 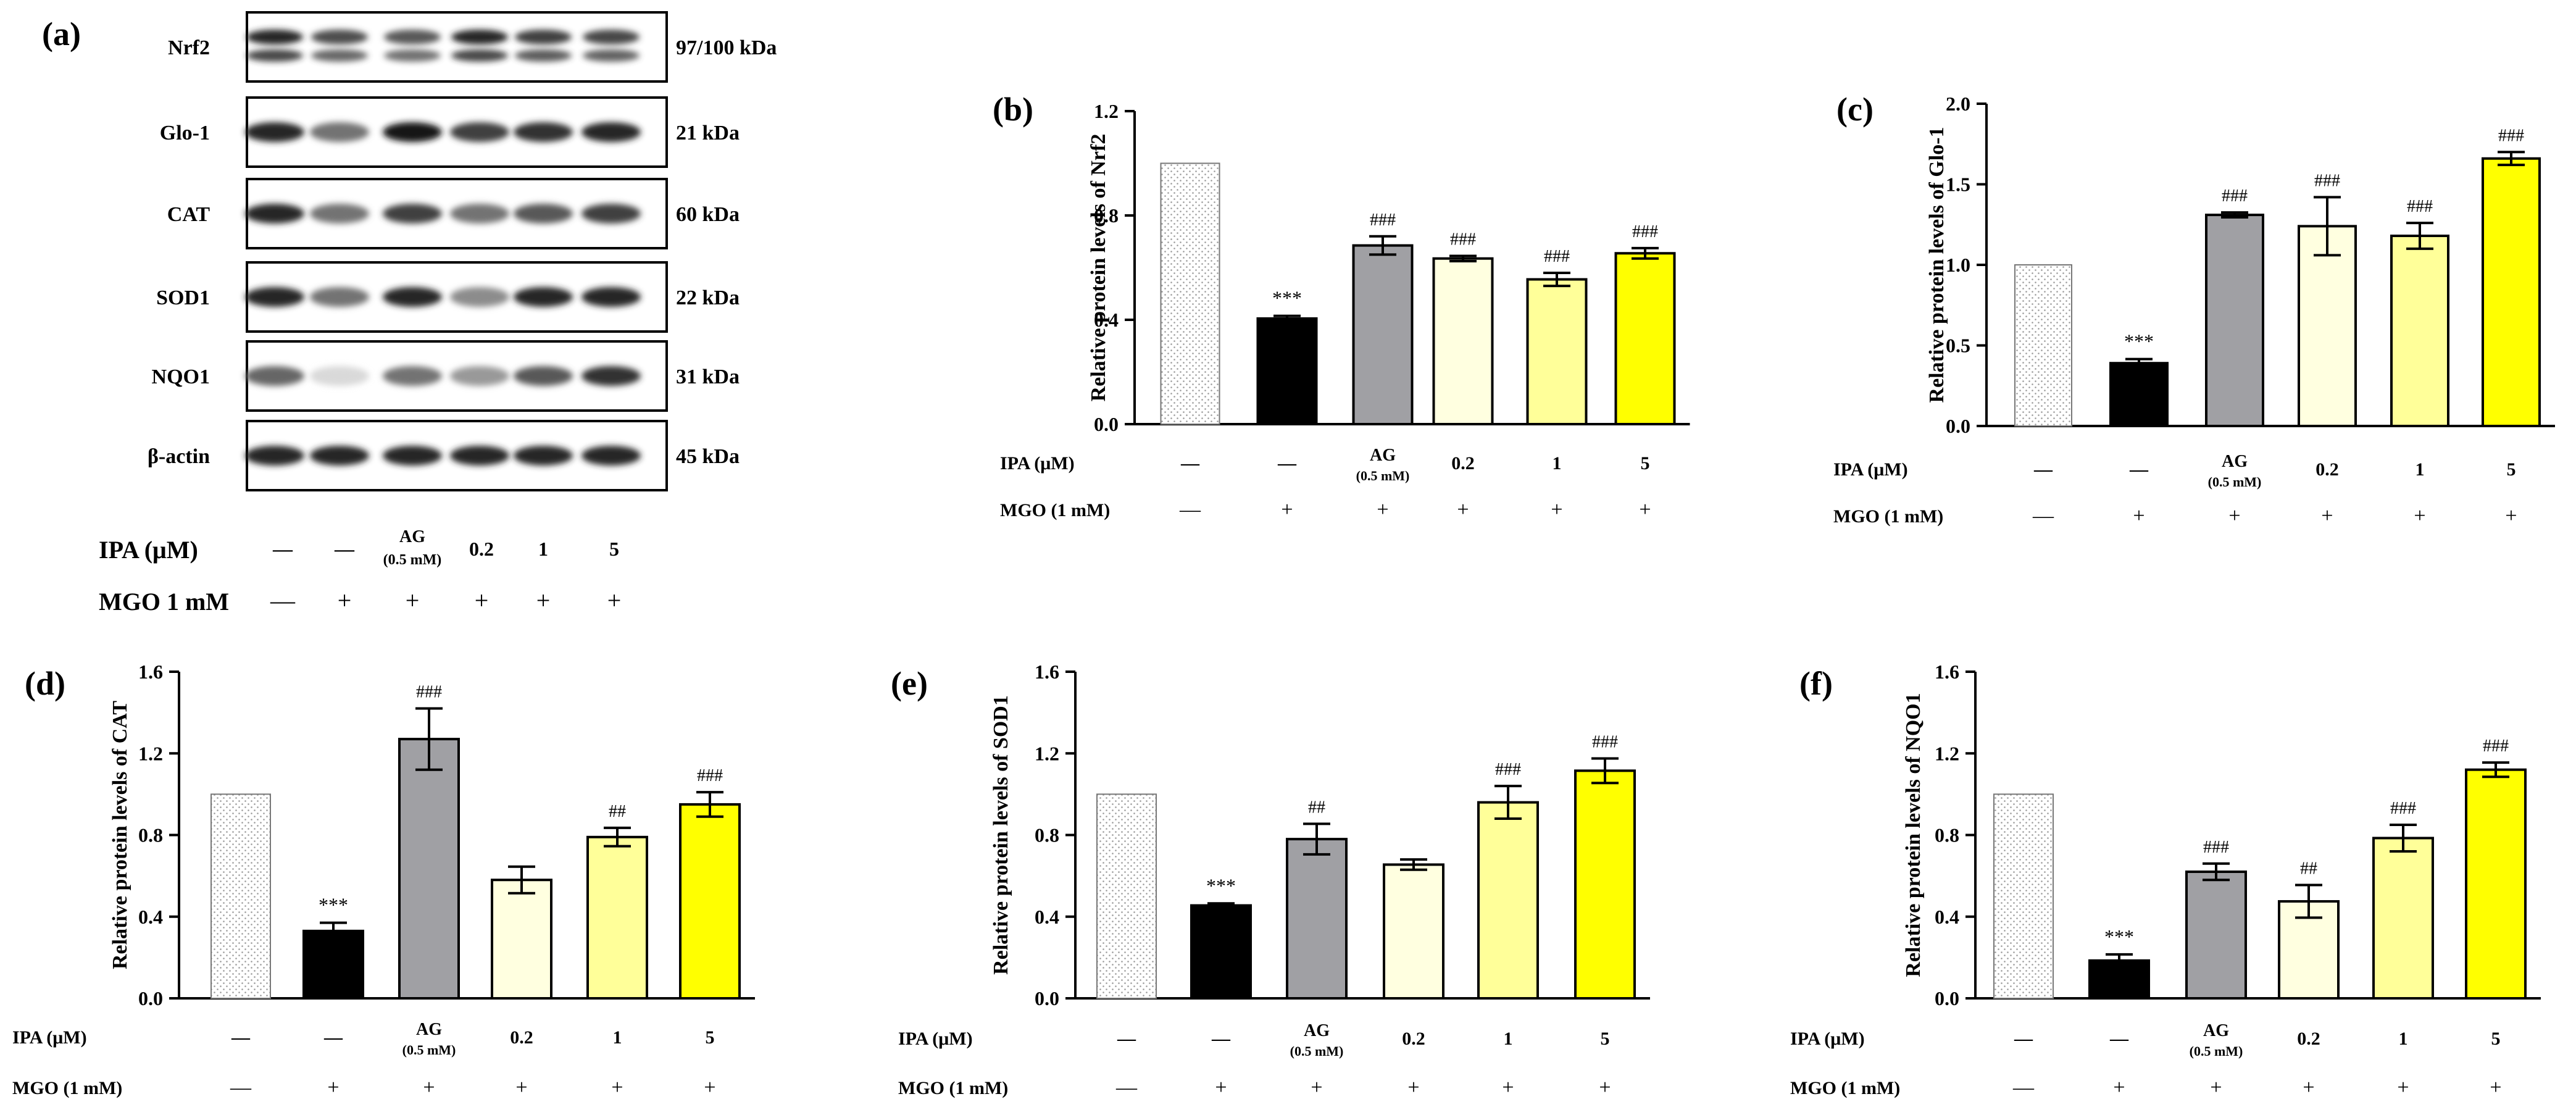 I want to click on y-tick-label: 1.5, so click(x=1958, y=184).